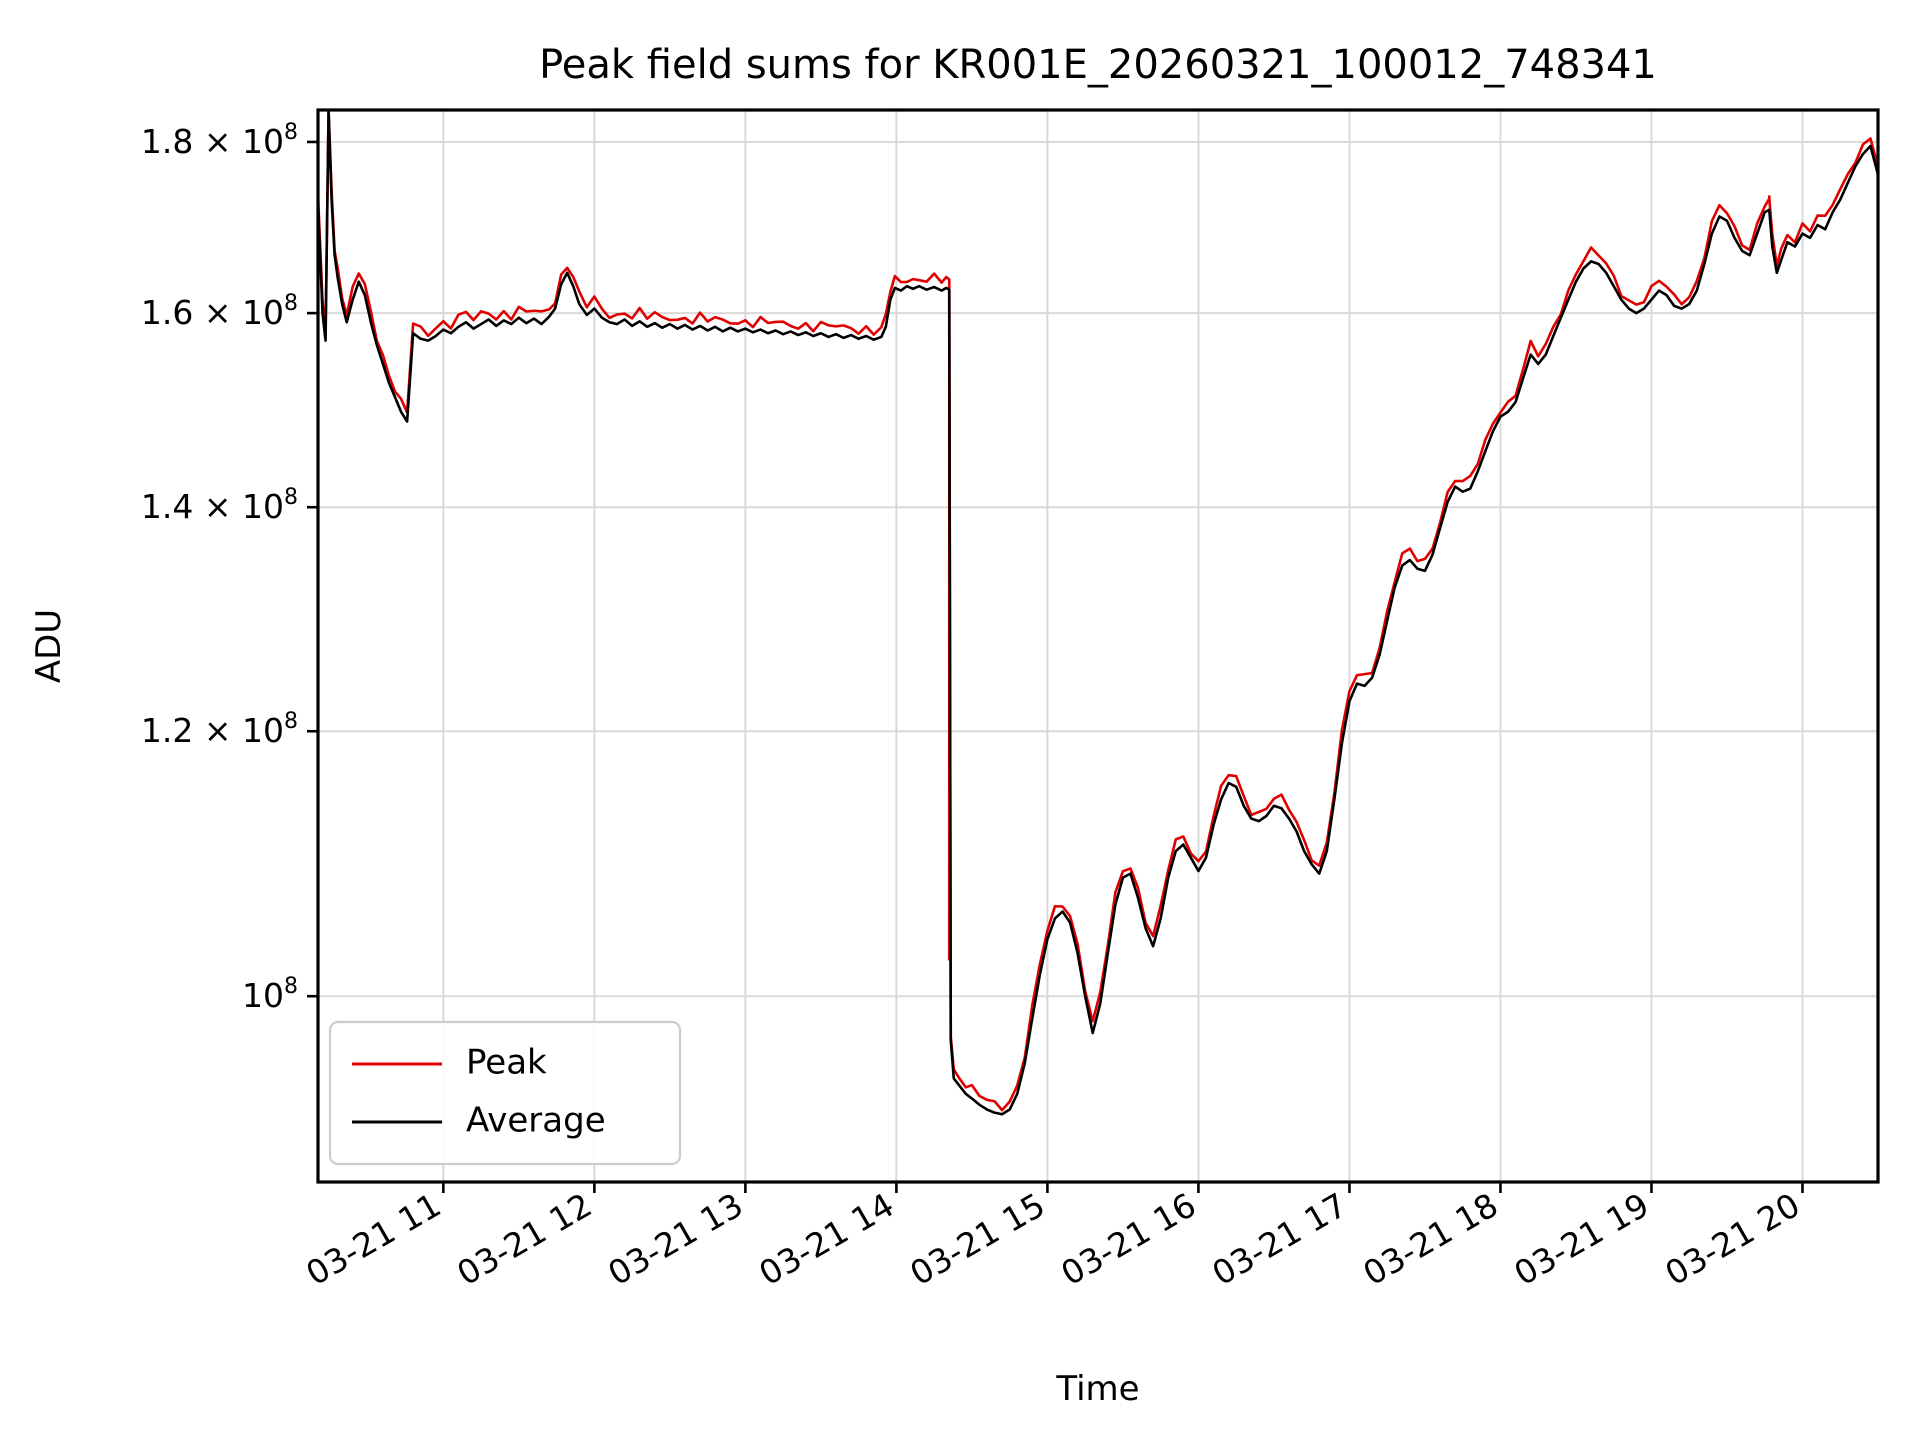 This screenshot has height=1440, width=1920. Describe the element at coordinates (229, 567) in the screenshot. I see `y-axis-ticks: 108 1.2 × 108 1.4 × 108 1.6 × 108 1.8 × 108` at that location.